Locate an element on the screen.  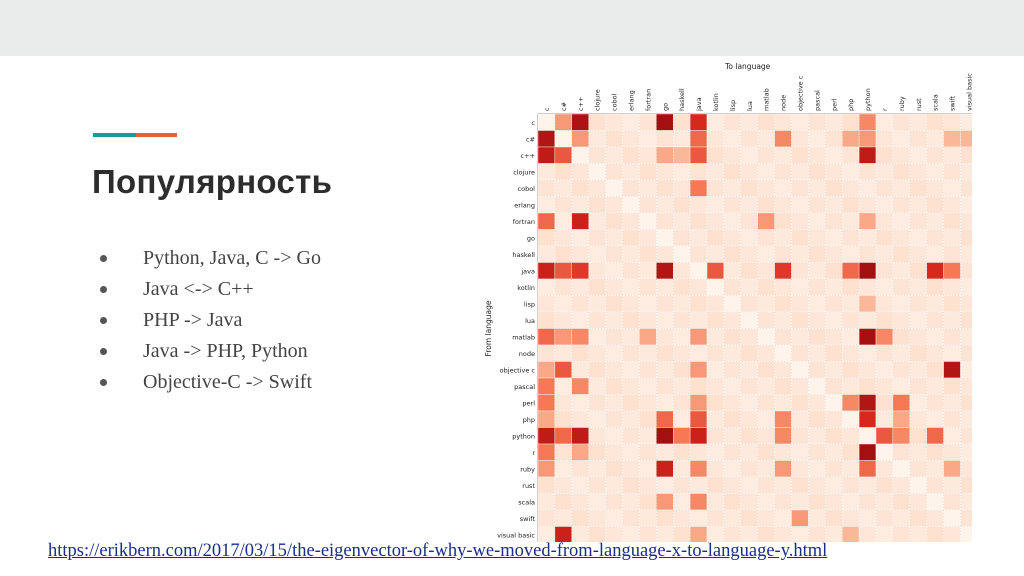
column-label: c++ is located at coordinates (581, 104).